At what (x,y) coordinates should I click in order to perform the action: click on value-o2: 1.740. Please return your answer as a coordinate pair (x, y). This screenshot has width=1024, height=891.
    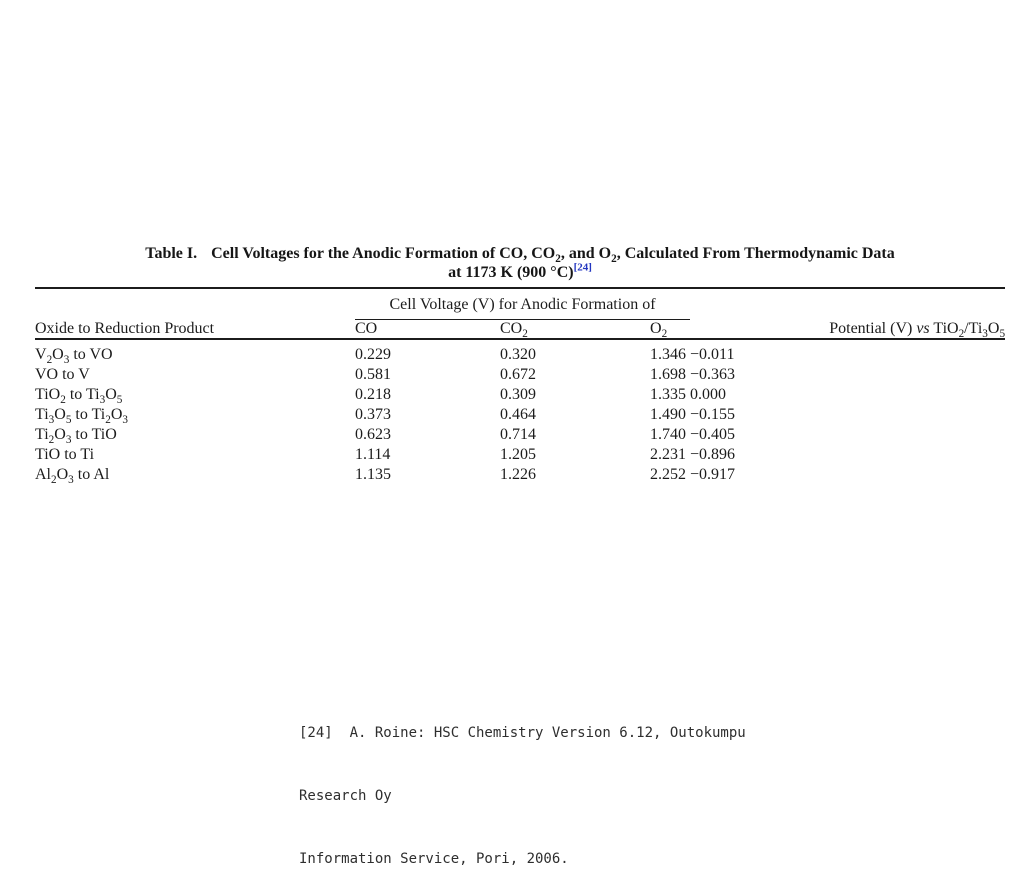
    Looking at the image, I should click on (668, 434).